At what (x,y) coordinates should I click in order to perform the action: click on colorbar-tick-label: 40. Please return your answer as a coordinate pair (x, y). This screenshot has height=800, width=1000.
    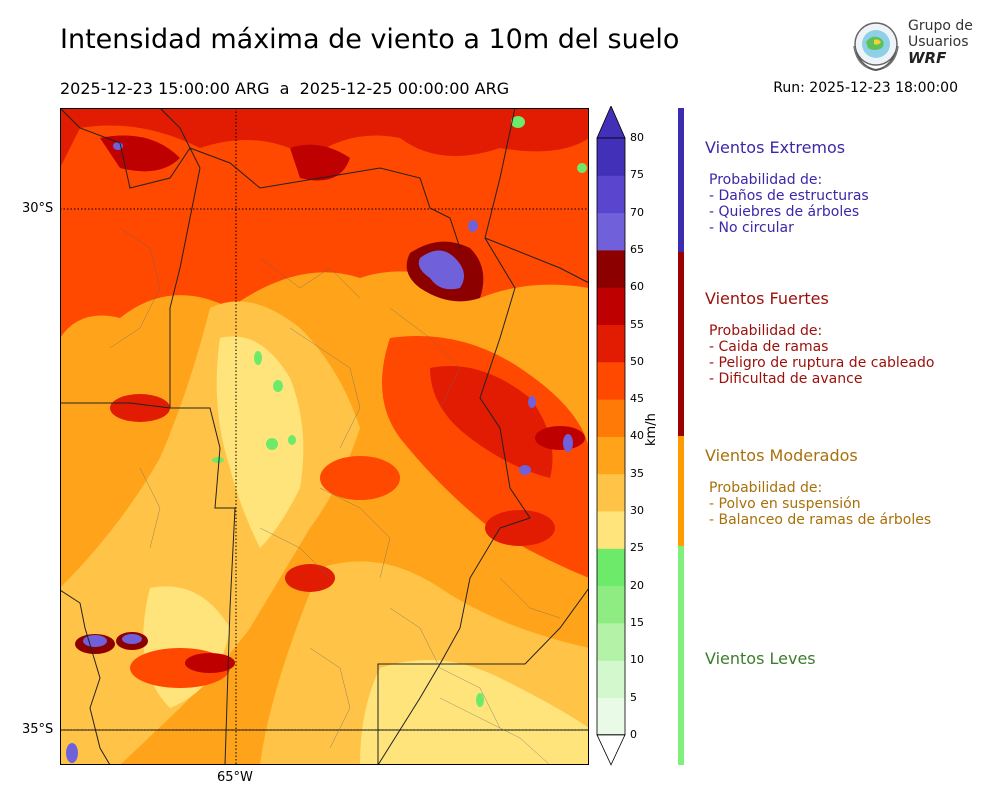
    Looking at the image, I should click on (637, 436).